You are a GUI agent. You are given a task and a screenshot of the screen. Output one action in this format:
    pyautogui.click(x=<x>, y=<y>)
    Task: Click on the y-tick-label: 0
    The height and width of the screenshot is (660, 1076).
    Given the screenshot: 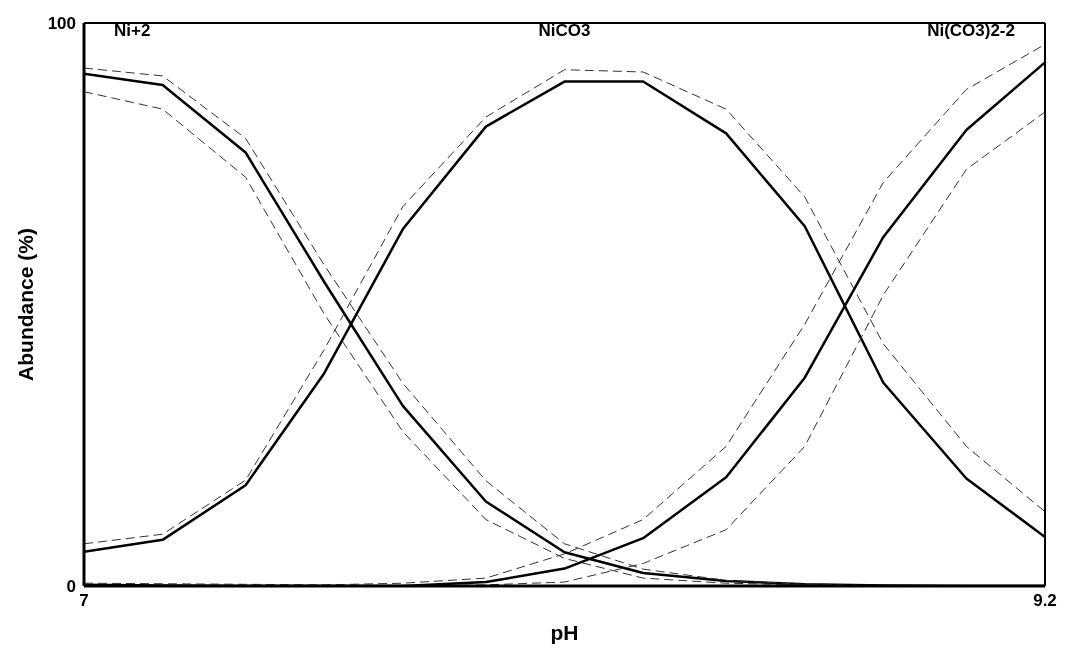 What is the action you would take?
    pyautogui.click(x=71, y=587)
    